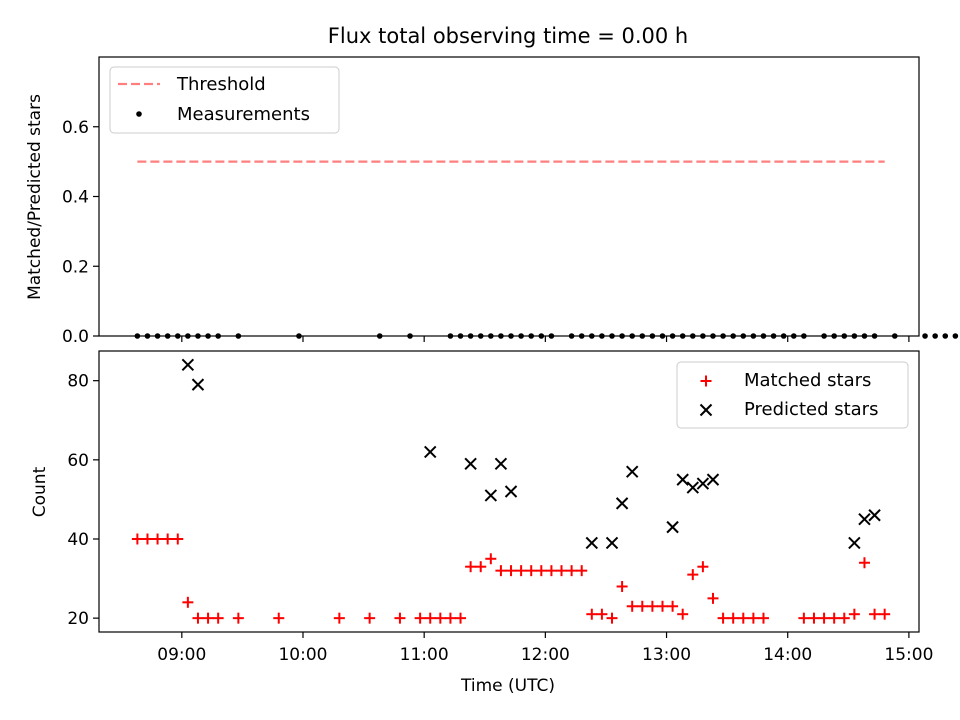  I want to click on legend-measurement-swatch, so click(139, 114).